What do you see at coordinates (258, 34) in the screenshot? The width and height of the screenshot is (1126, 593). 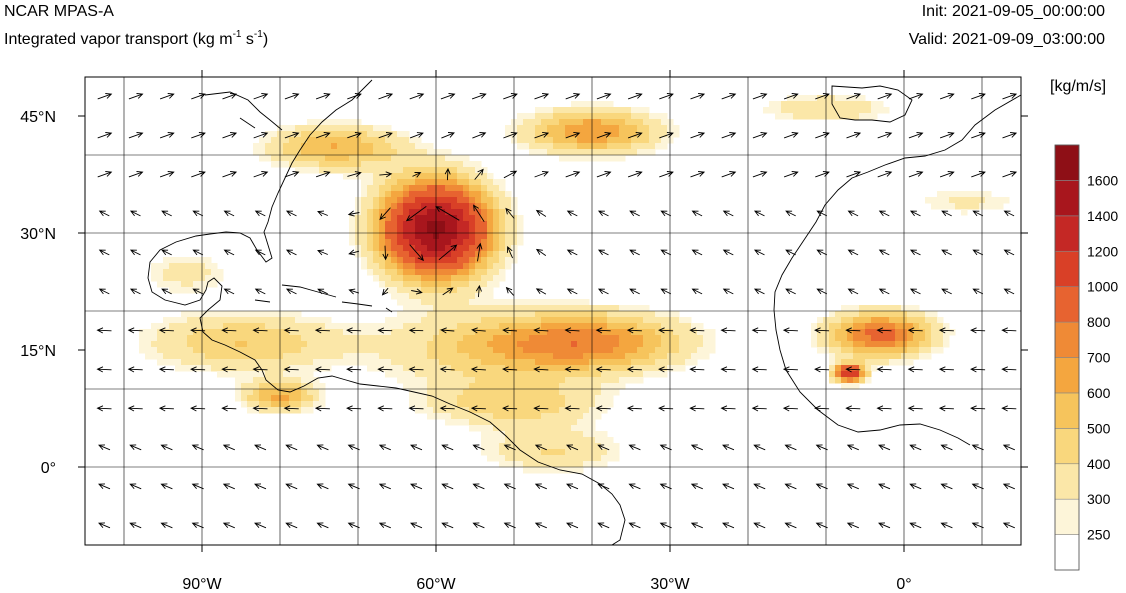 I see `unit-exponent-2: -1` at bounding box center [258, 34].